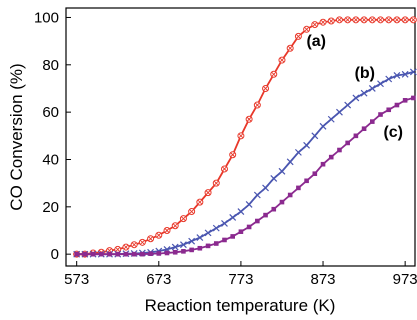 This screenshot has width=417, height=320. What do you see at coordinates (323, 279) in the screenshot?
I see `x-tick-label: 873` at bounding box center [323, 279].